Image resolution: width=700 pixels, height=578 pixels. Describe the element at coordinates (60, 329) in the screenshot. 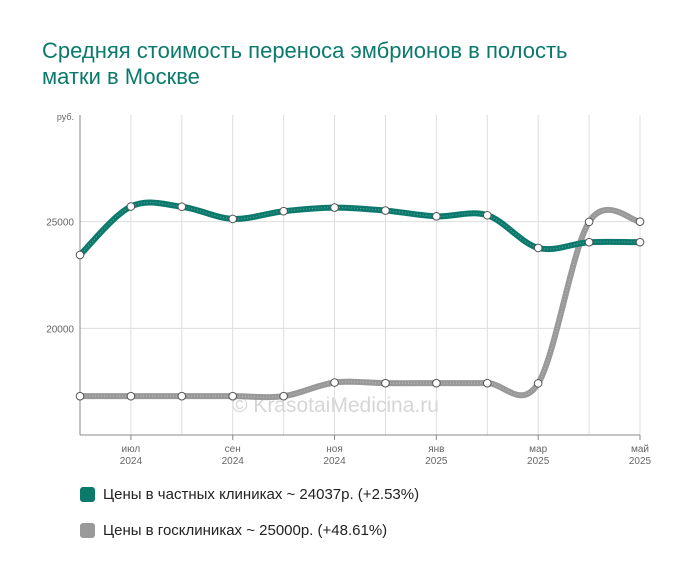

I see `y-tick-label: 20000` at that location.